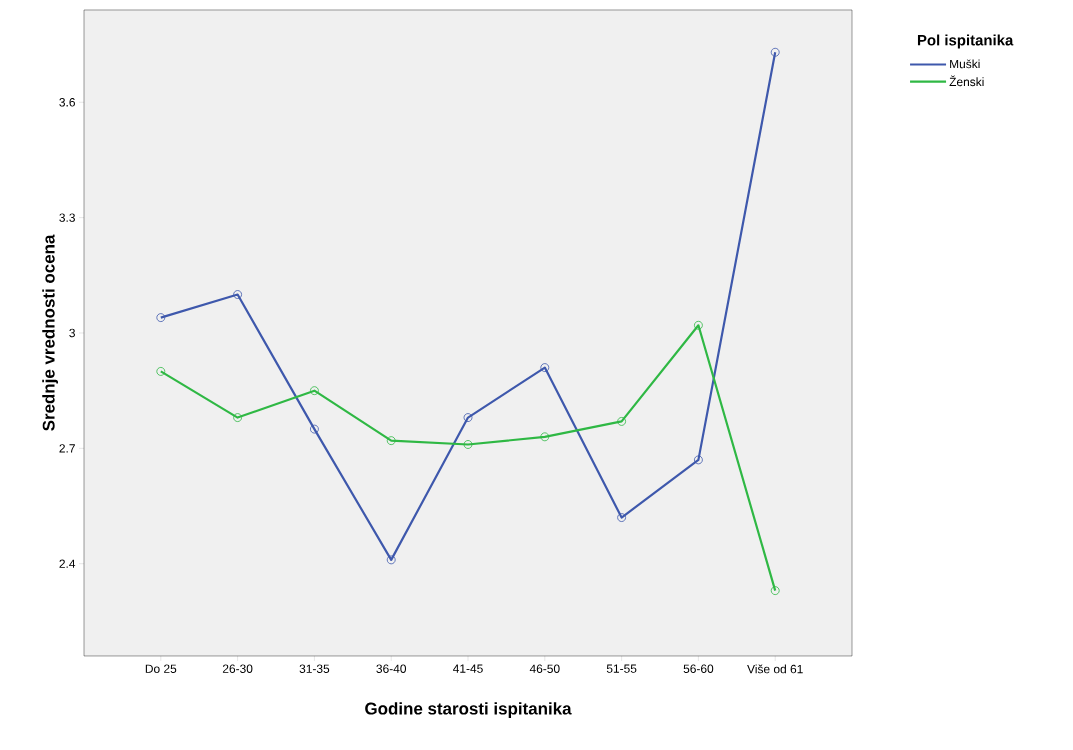 The height and width of the screenshot is (750, 1073). What do you see at coordinates (468, 710) in the screenshot?
I see `x-axis-title: Godine starosti ispitanika` at bounding box center [468, 710].